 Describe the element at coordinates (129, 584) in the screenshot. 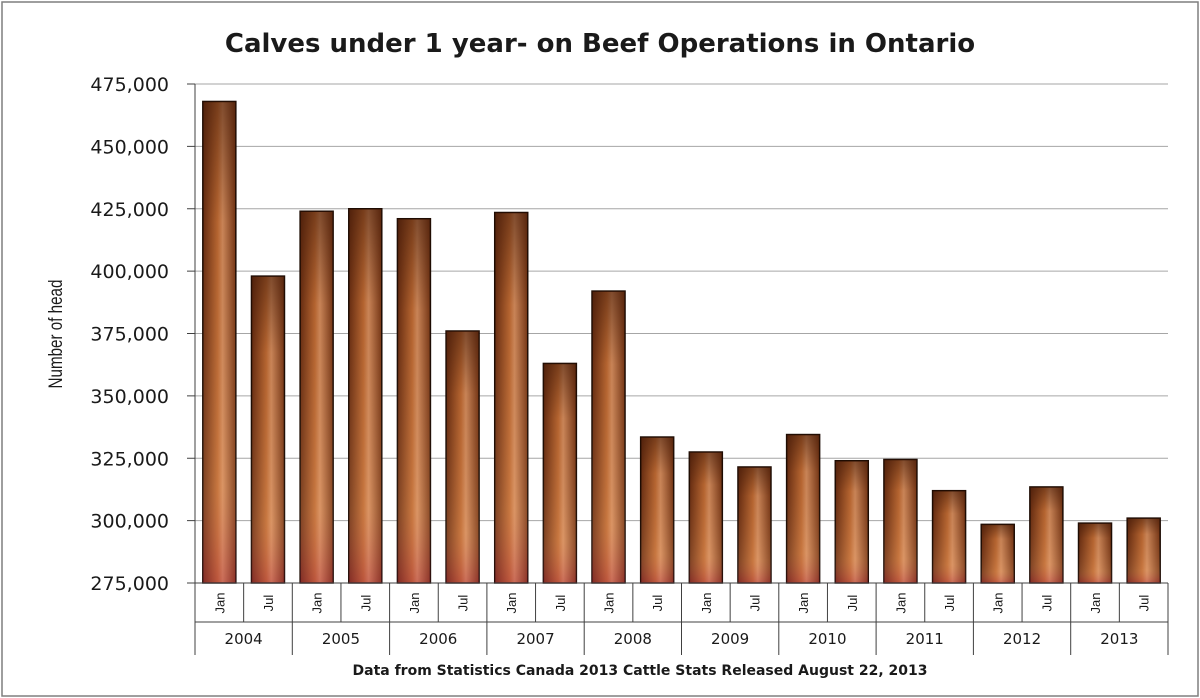

I see `y-tick-label: 275,000` at that location.